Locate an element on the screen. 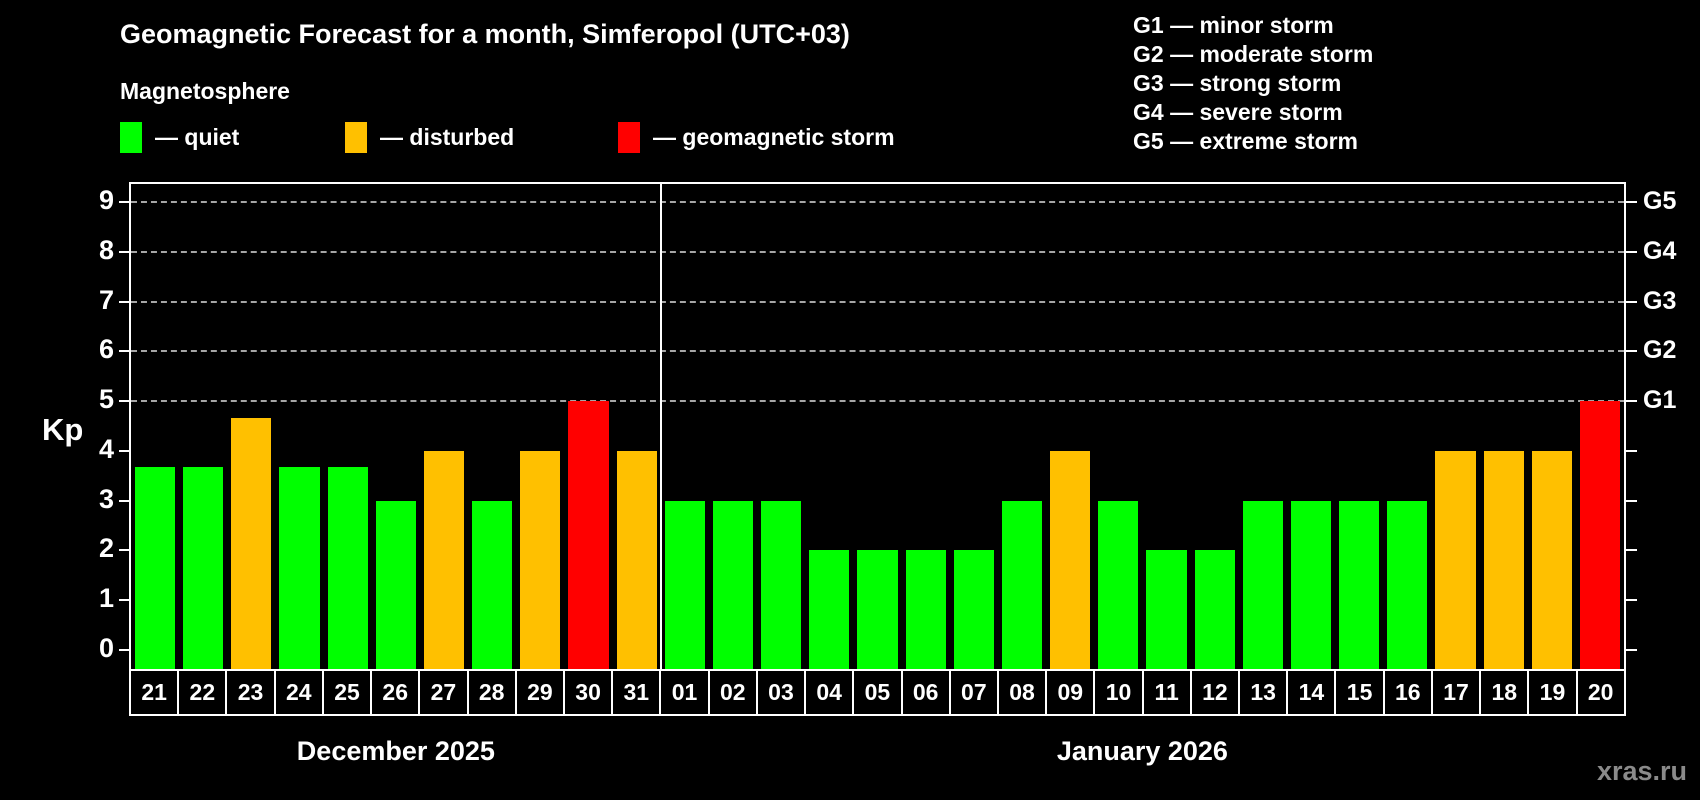 The image size is (1700, 800). y-axis-label-5: 5 is located at coordinates (106, 399).